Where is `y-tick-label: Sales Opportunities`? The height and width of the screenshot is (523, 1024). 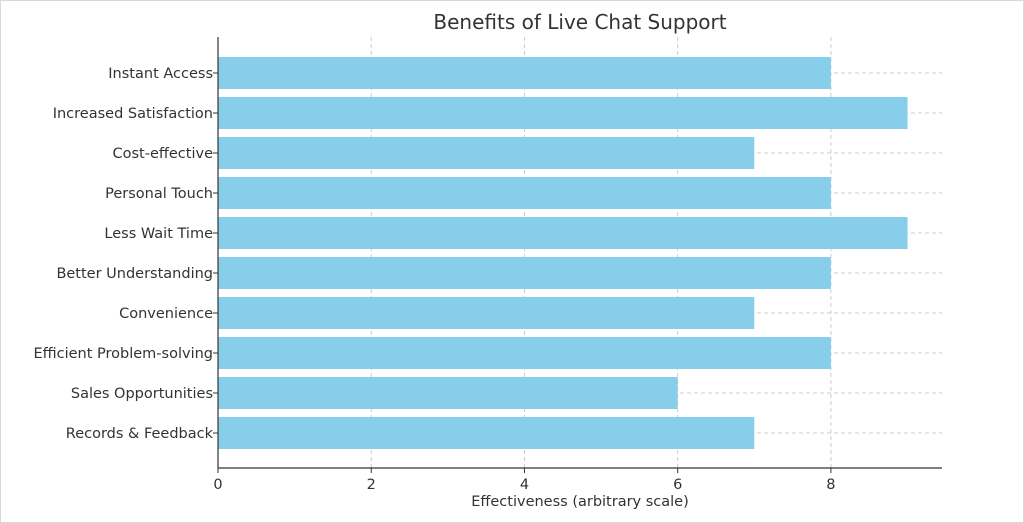 y-tick-label: Sales Opportunities is located at coordinates (142, 394).